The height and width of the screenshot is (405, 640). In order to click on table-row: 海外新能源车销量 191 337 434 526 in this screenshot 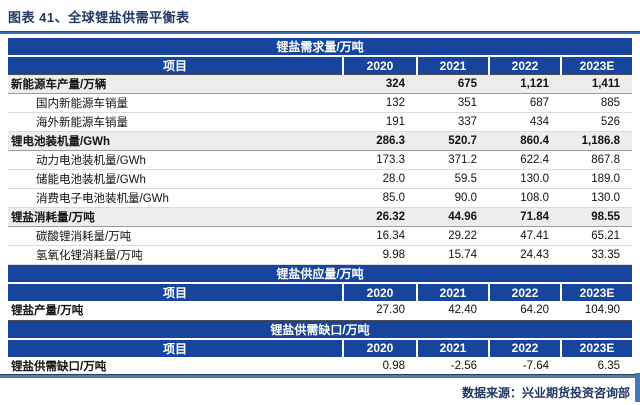, I will do `click(320, 122)`.